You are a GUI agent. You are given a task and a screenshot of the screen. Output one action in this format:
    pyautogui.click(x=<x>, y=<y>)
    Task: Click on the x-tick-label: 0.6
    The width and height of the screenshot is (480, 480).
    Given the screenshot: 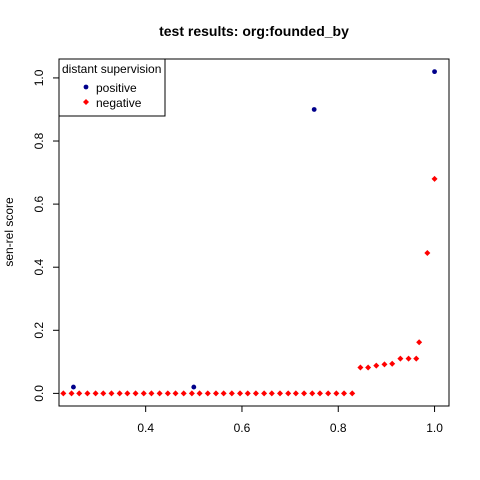 What is the action you would take?
    pyautogui.click(x=242, y=428)
    